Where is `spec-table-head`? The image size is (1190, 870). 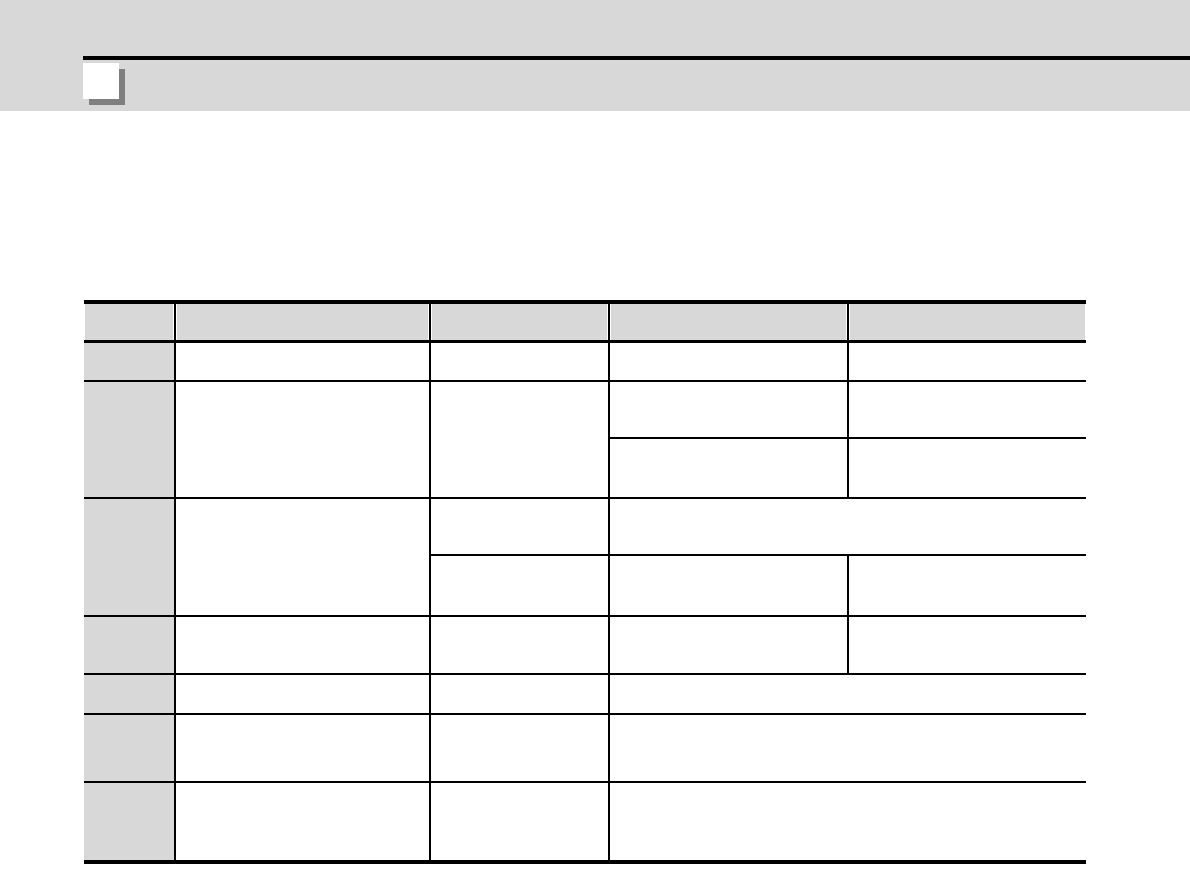
spec-table-head is located at coordinates (585, 322).